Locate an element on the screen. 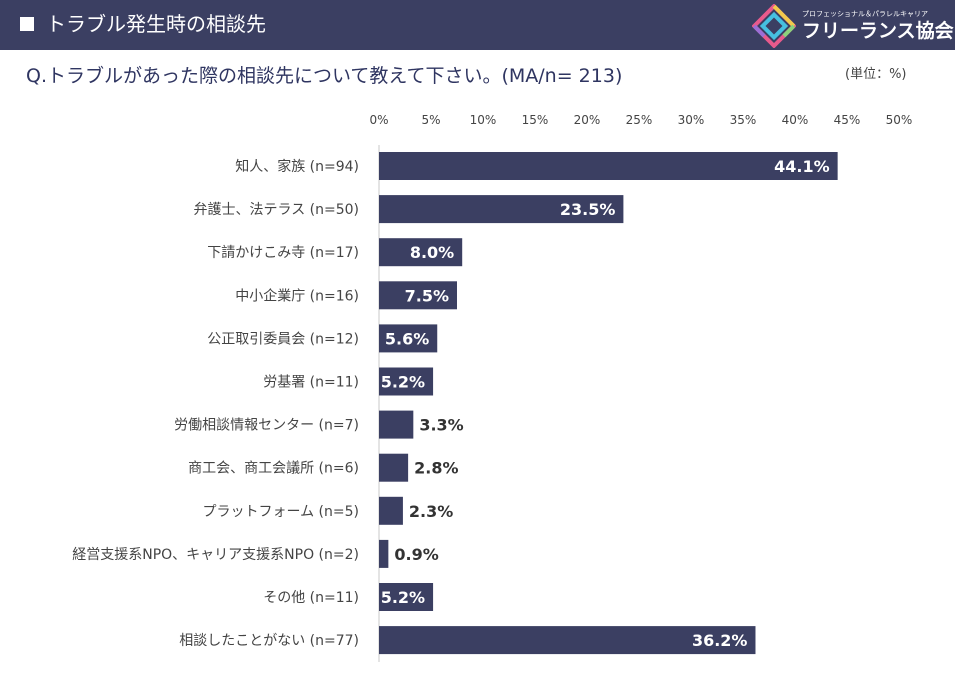 Image resolution: width=955 pixels, height=680 pixels. unit-label: (単位：%) is located at coordinates (876, 74).